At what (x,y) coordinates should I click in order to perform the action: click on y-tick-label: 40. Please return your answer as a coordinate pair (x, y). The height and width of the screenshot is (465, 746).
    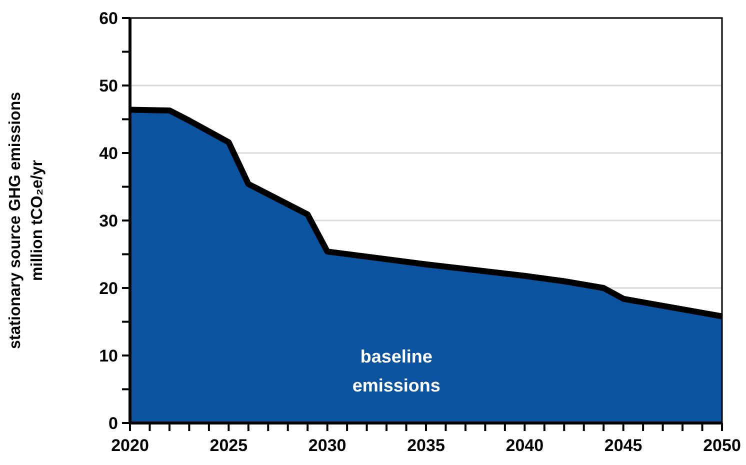
    Looking at the image, I should click on (108, 153).